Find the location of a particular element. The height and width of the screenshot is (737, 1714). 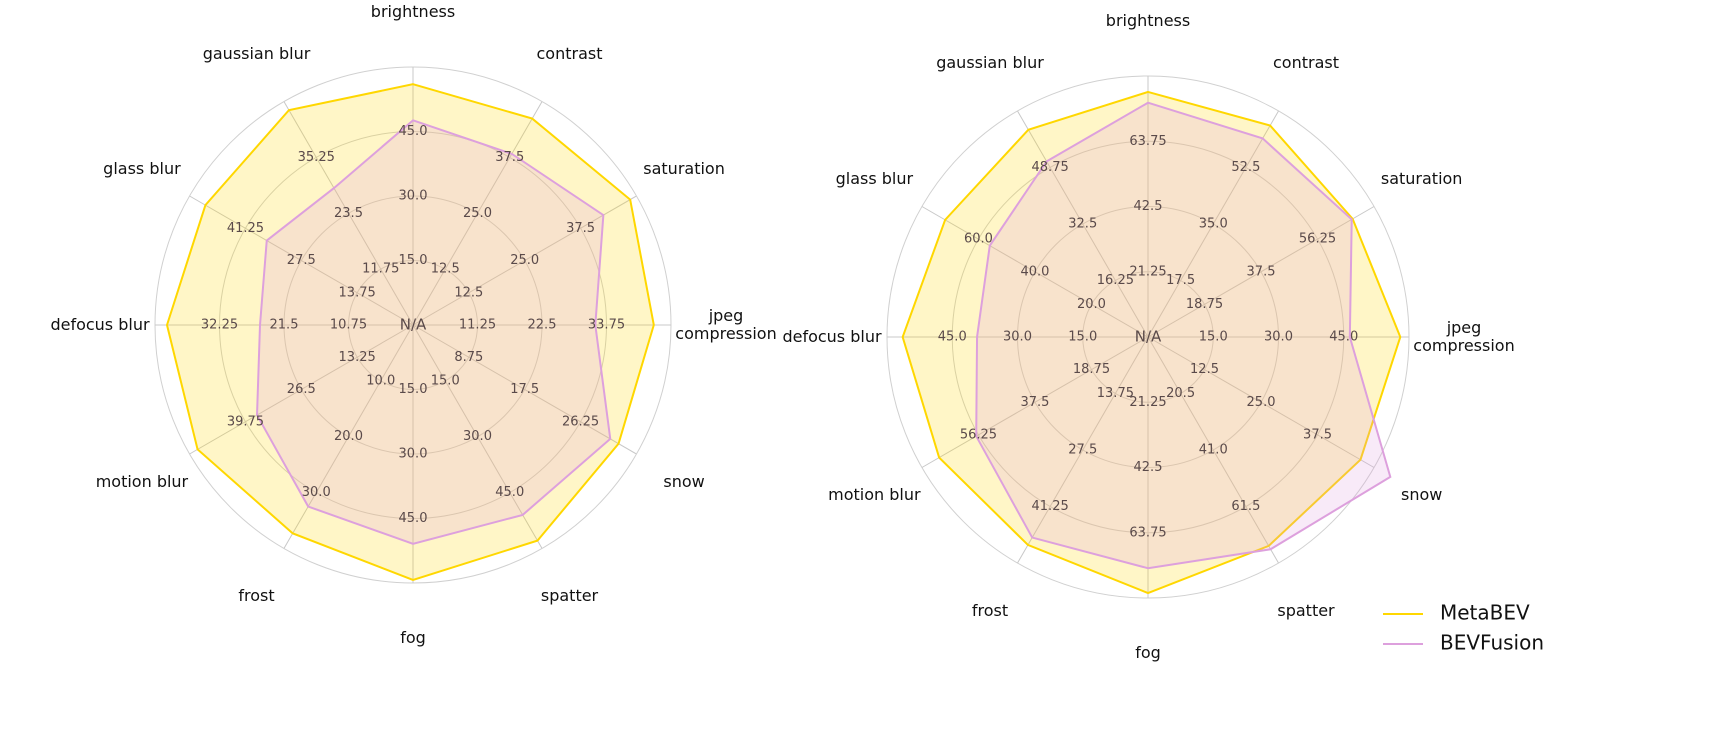

tick-label: 40.0 is located at coordinates (1035, 271).